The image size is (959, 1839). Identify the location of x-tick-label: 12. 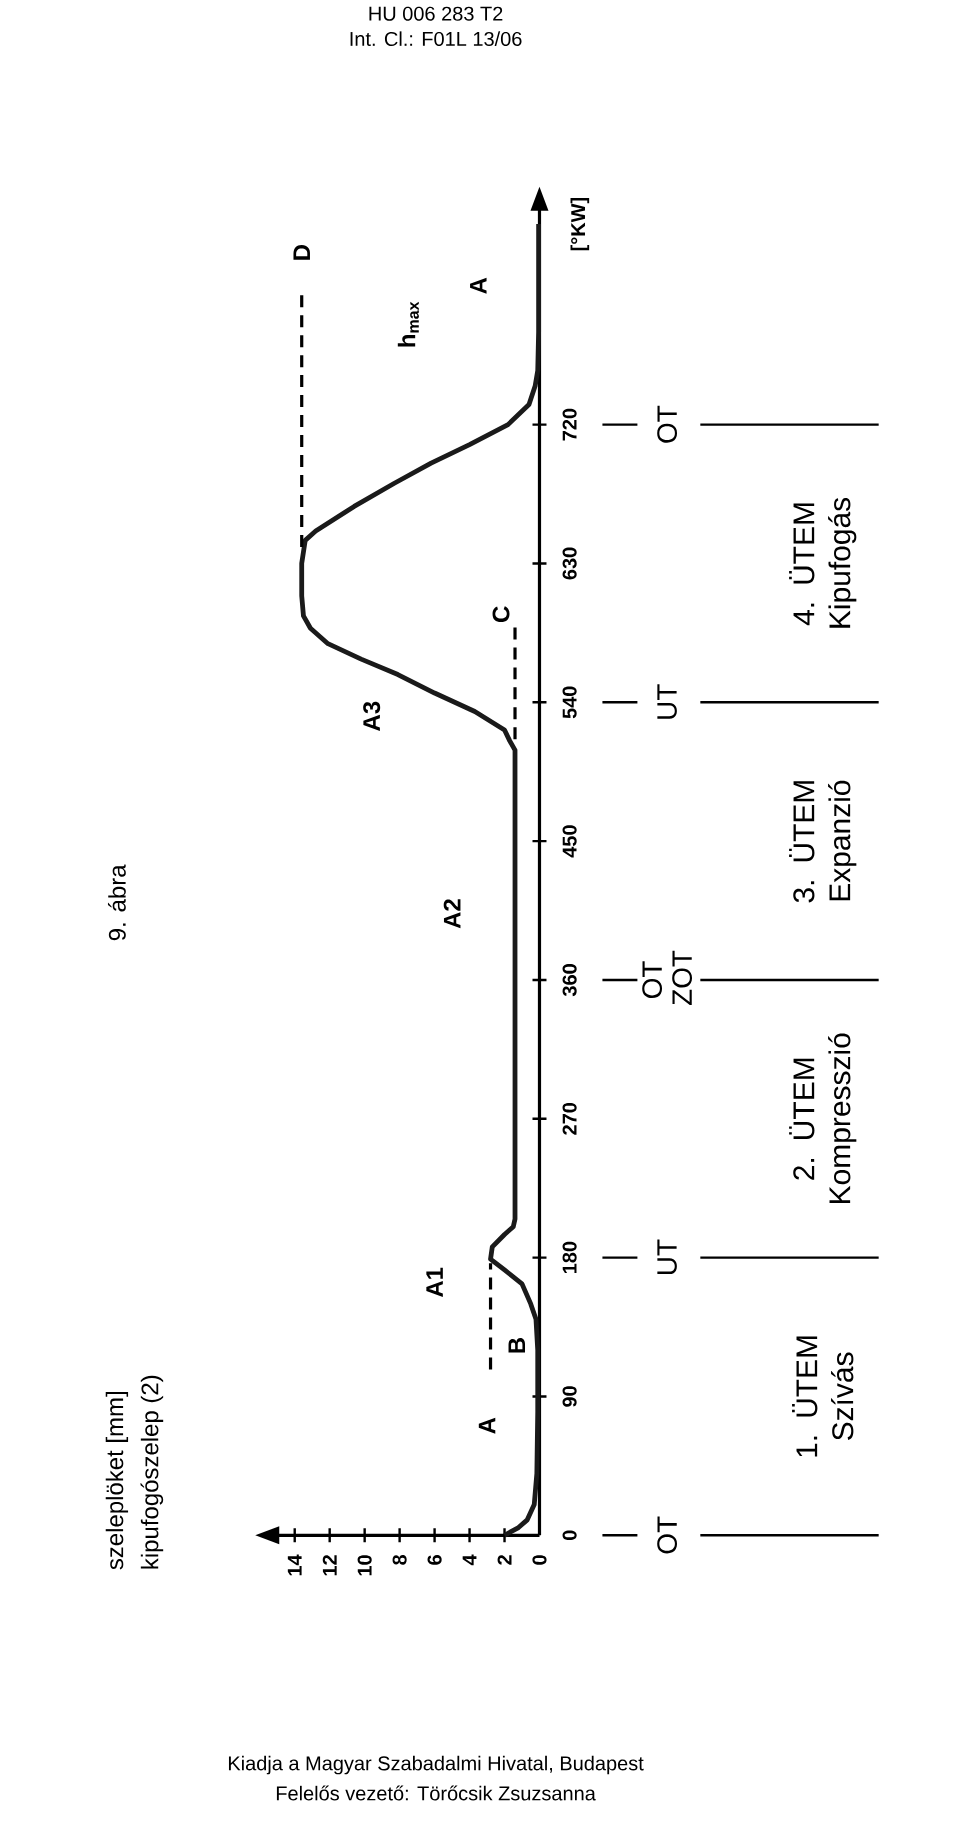
(329, 1565).